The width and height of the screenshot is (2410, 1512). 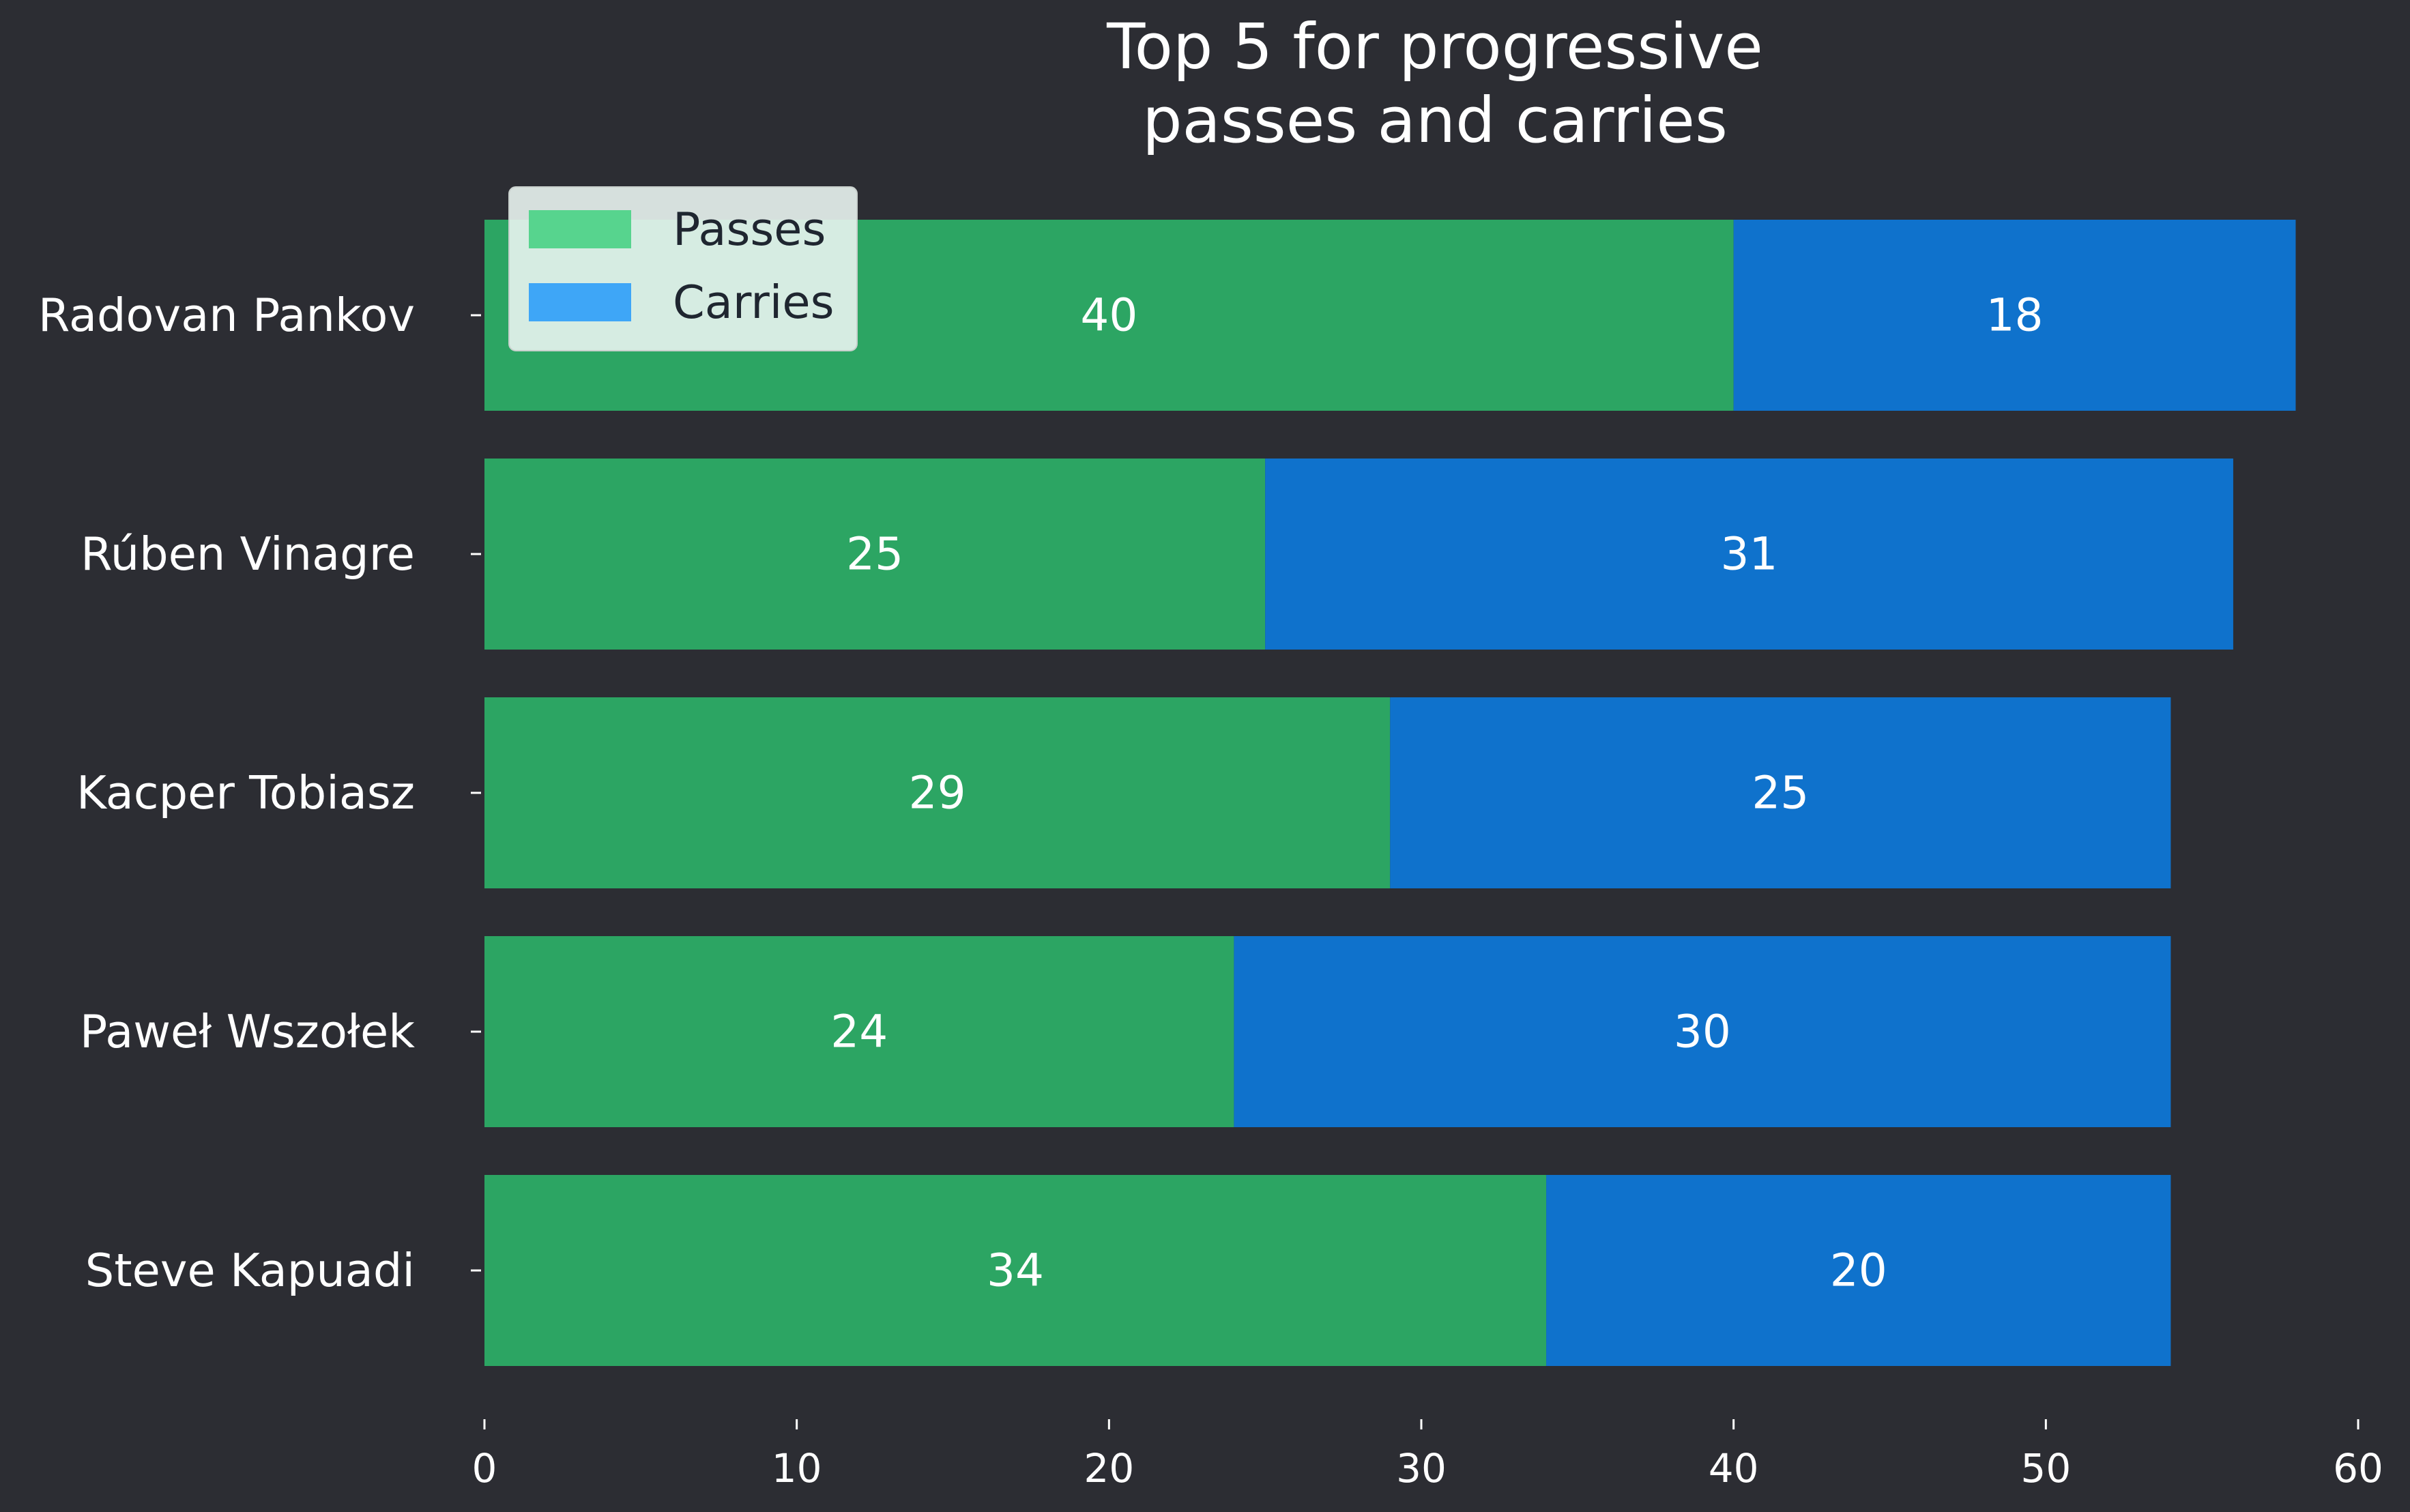 What do you see at coordinates (484, 1469) in the screenshot?
I see `xtick-label-0: 0` at bounding box center [484, 1469].